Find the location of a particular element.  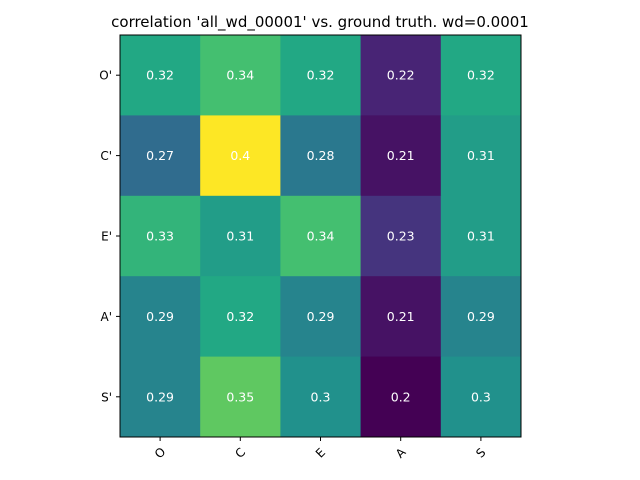

heatmap-cell-o-prime-a is located at coordinates (401, 75).